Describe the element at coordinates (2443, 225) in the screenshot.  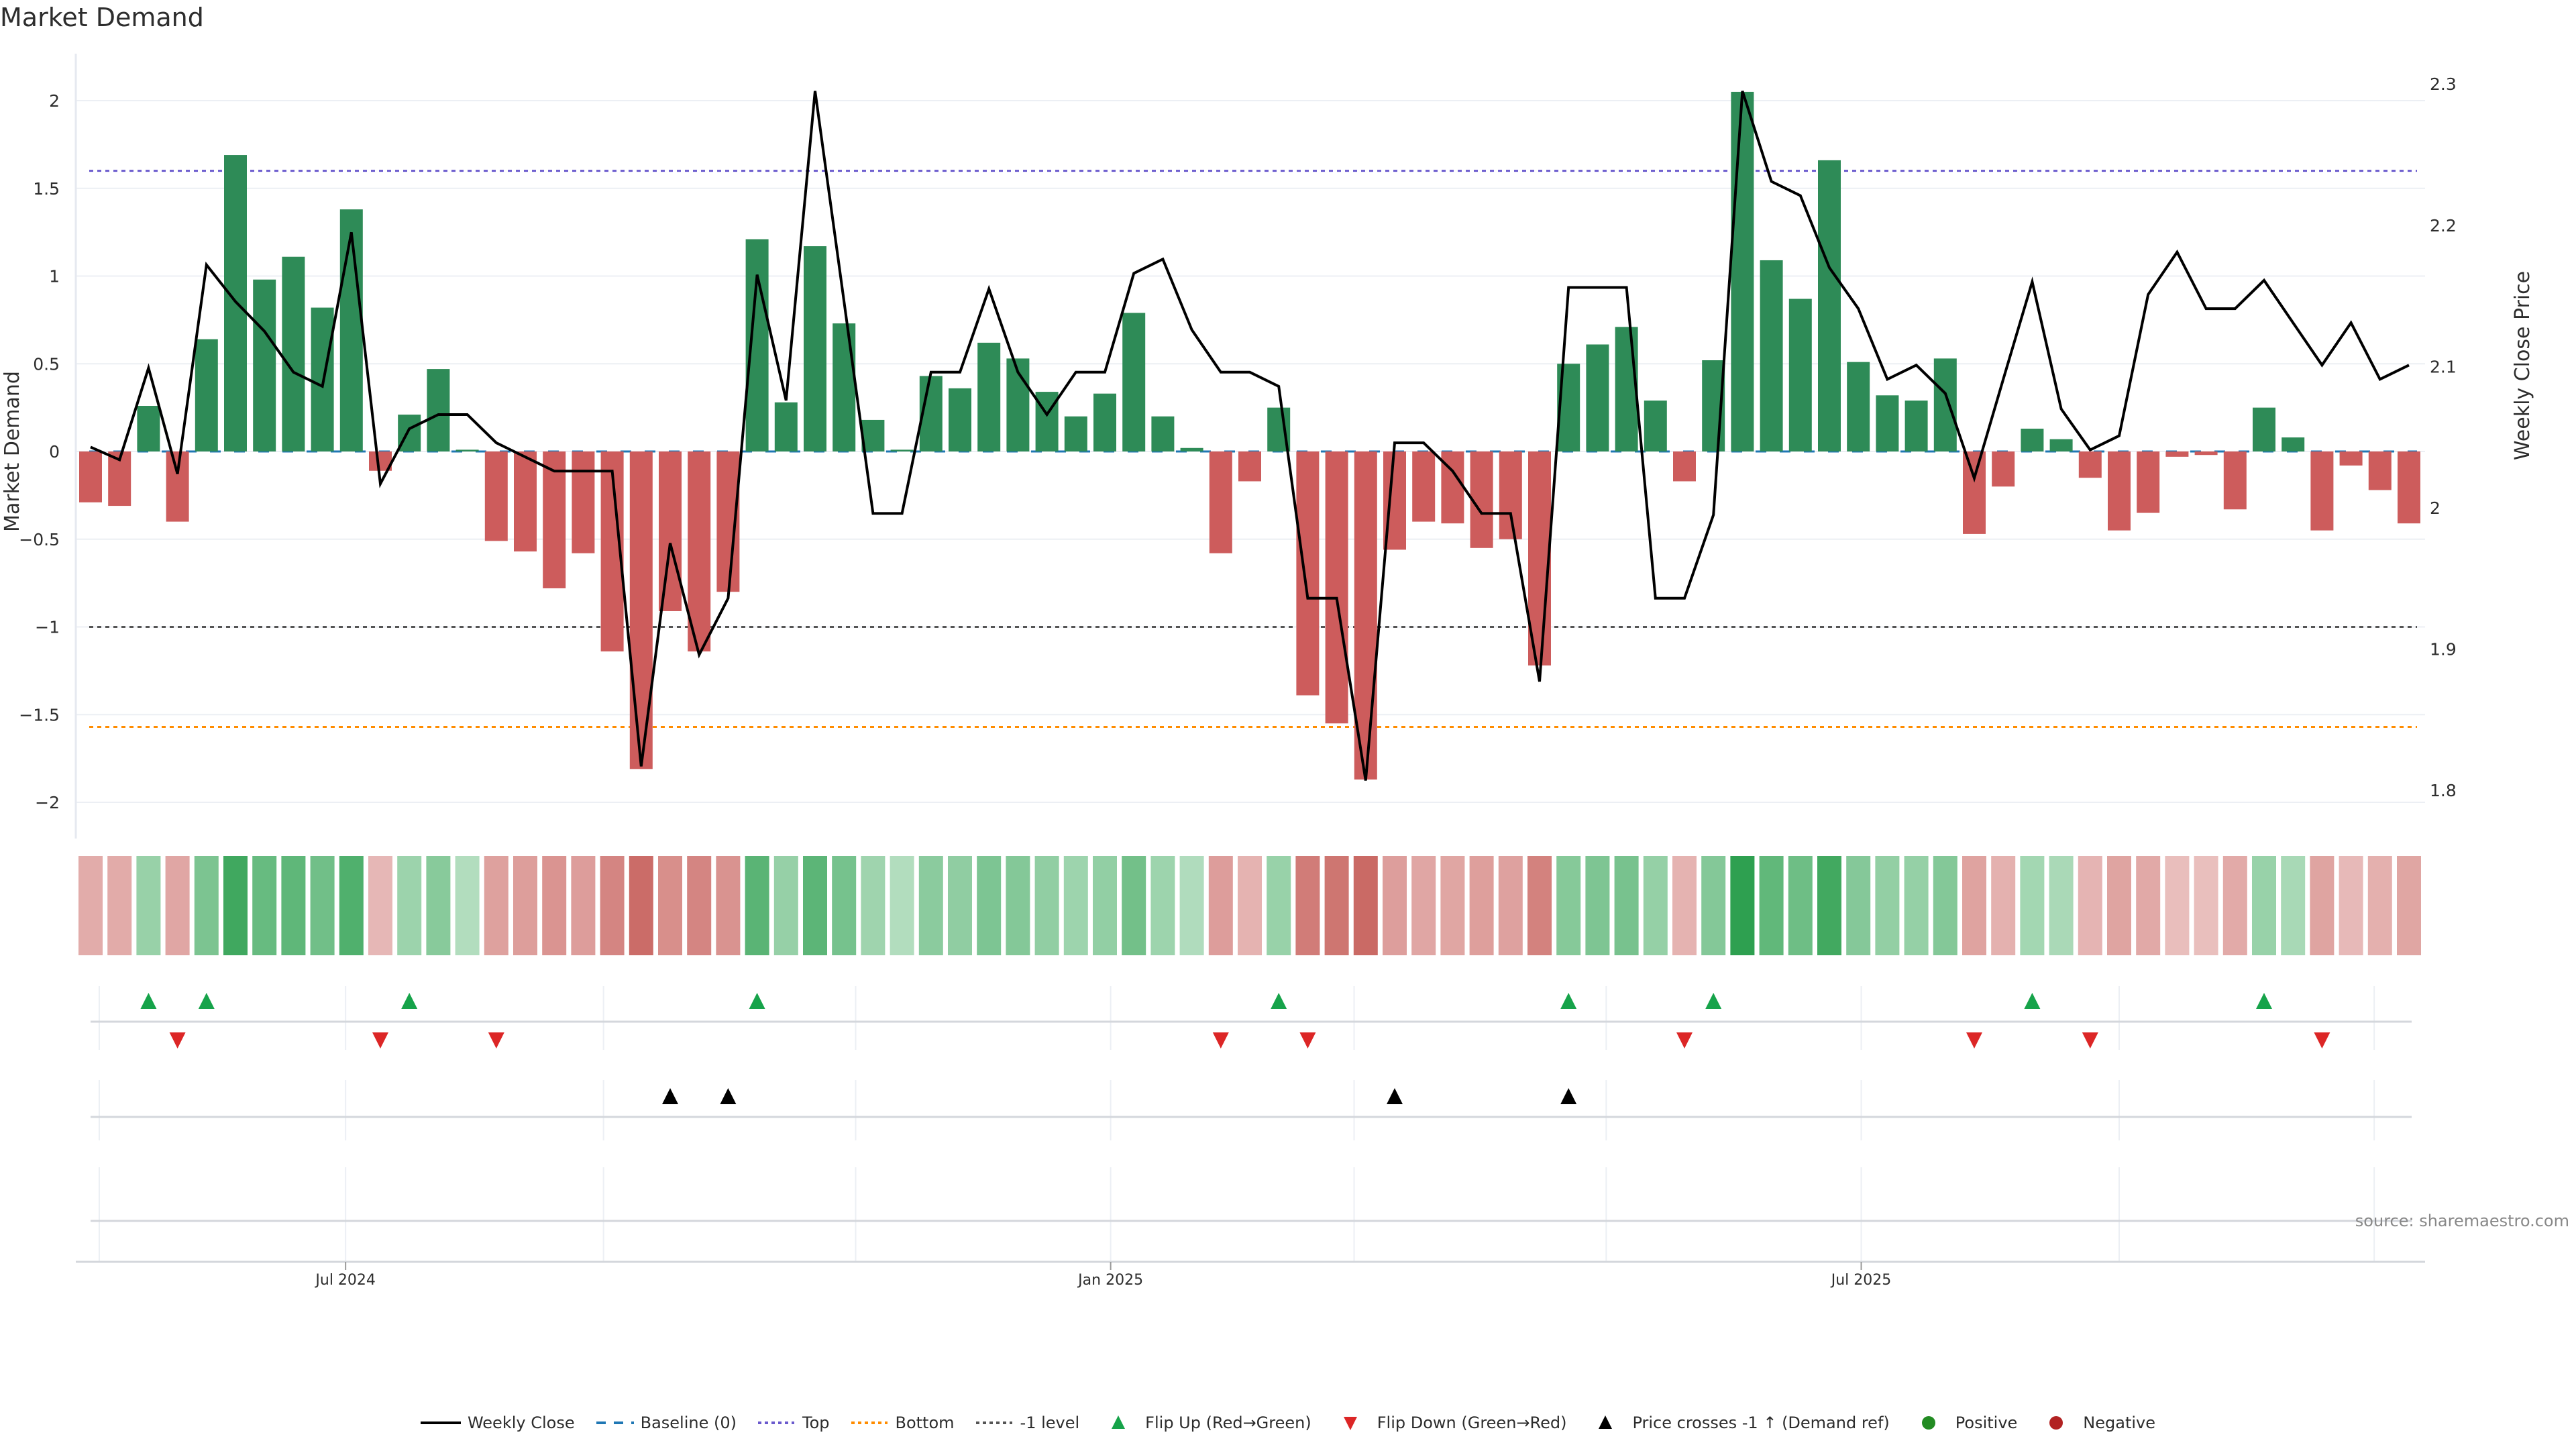
I see `y2-tick-label: 2.2` at that location.